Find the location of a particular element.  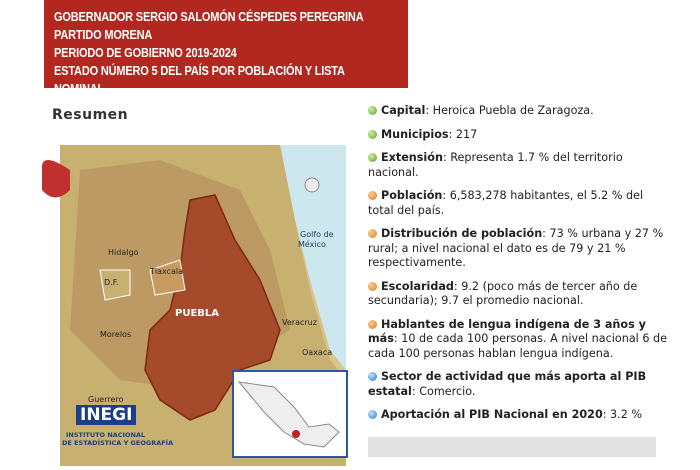

map-label-mexico: México is located at coordinates (312, 244).